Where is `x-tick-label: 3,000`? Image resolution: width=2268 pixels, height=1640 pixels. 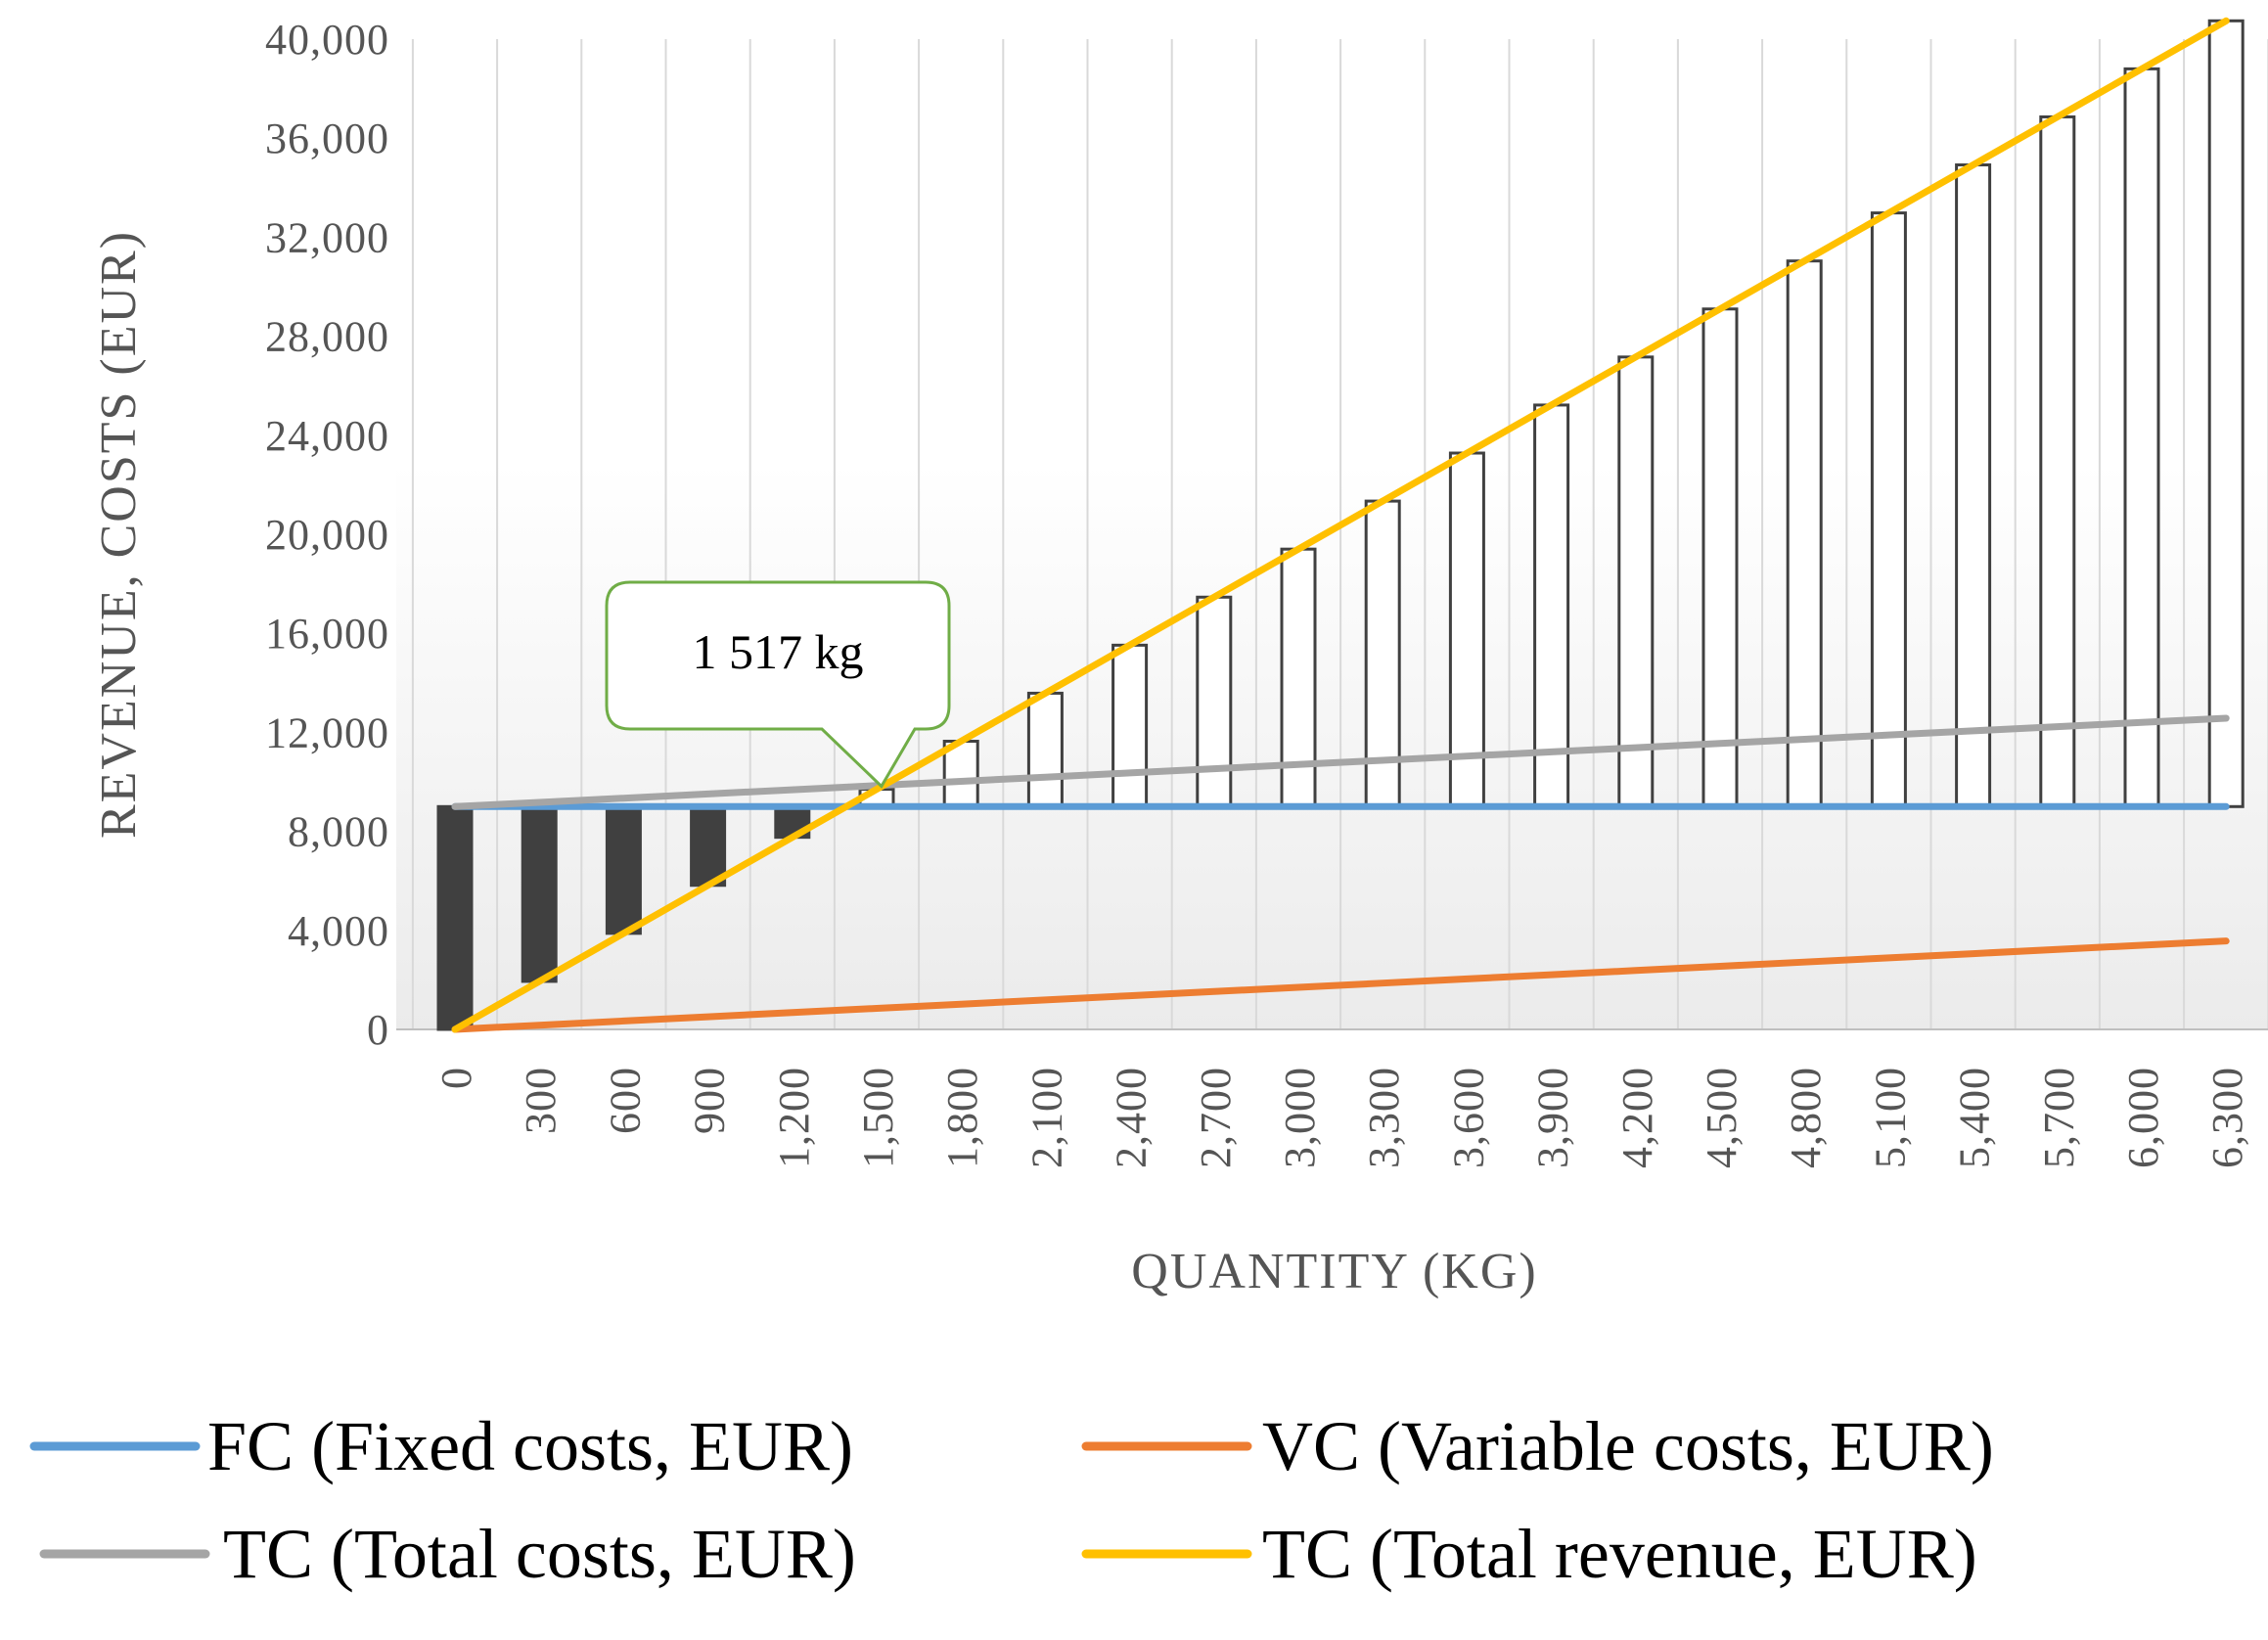
x-tick-label: 3,000 is located at coordinates (1300, 1117).